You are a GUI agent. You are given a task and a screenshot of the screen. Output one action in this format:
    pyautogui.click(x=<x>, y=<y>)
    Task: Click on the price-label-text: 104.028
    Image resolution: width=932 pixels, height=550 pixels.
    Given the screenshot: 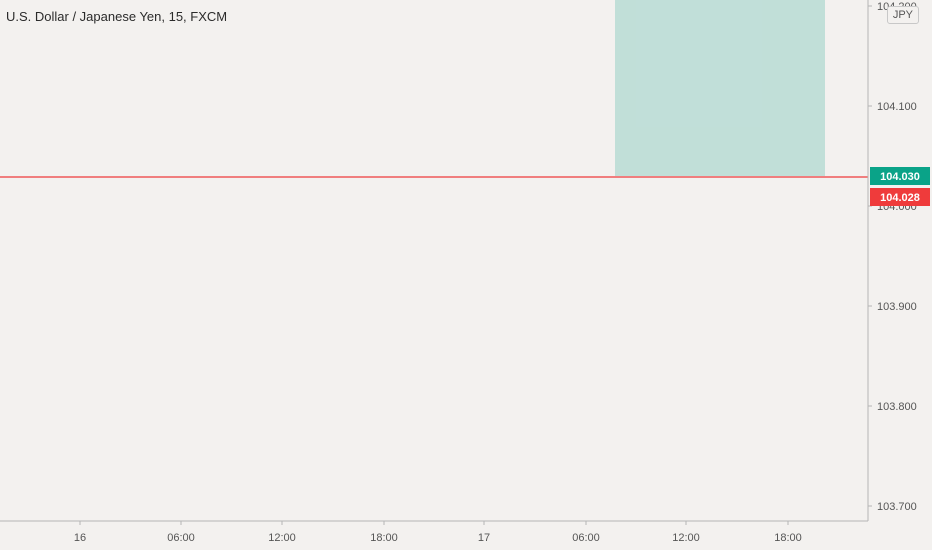 What is the action you would take?
    pyautogui.click(x=900, y=198)
    